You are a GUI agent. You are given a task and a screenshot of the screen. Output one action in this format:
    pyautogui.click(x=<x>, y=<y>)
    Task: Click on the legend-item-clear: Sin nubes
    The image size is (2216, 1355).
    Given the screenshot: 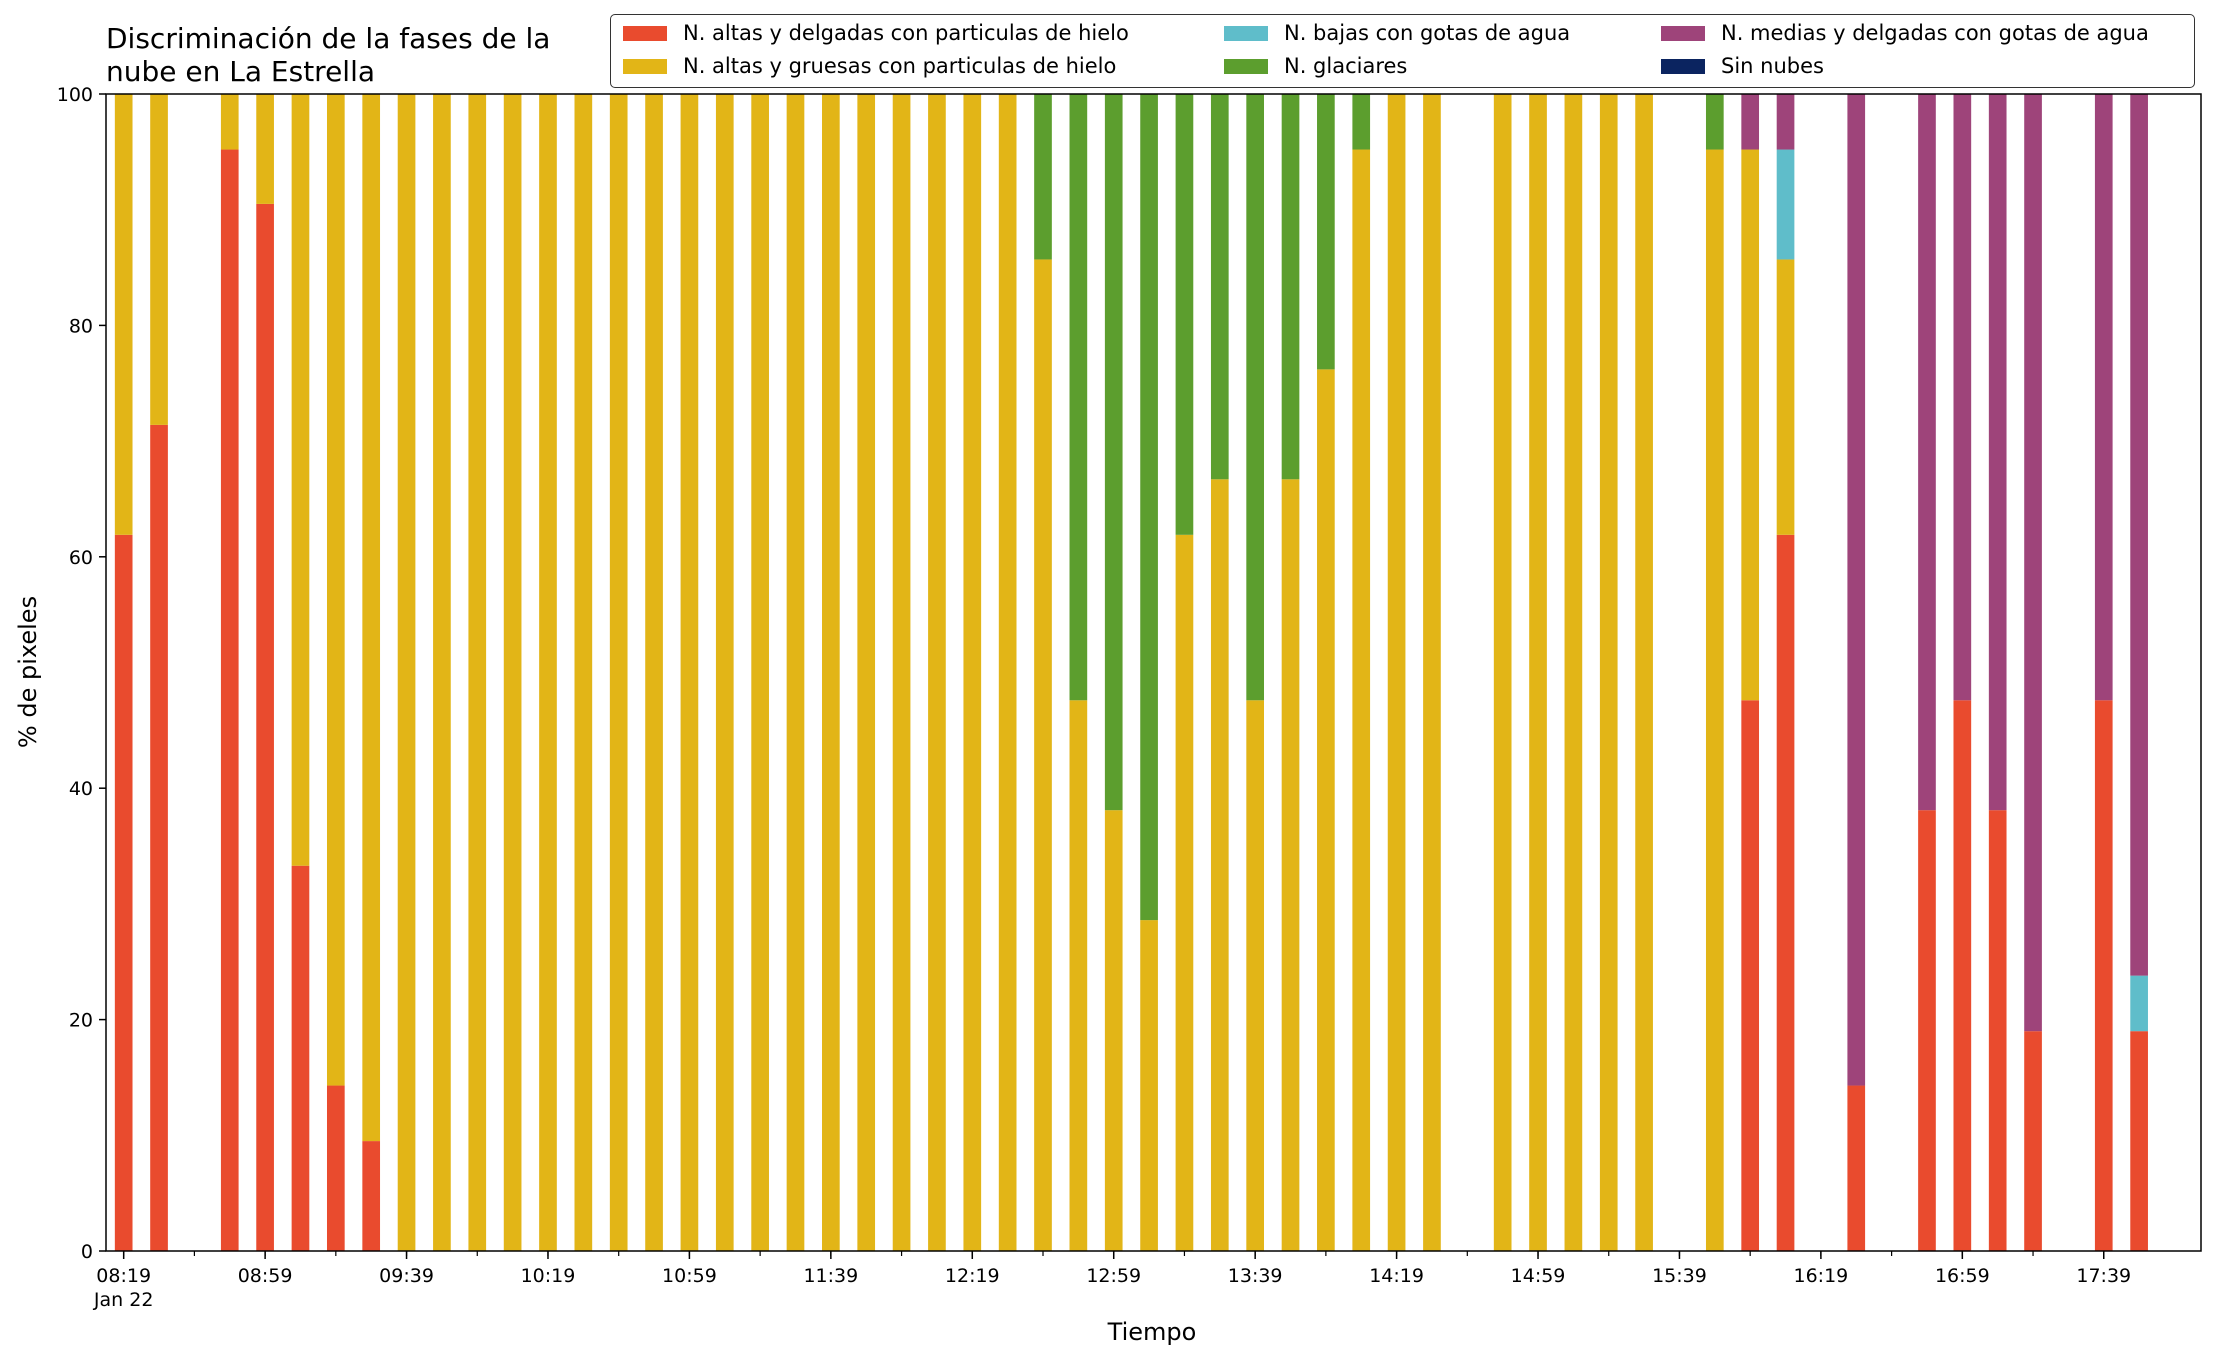 What is the action you would take?
    pyautogui.click(x=1742, y=66)
    